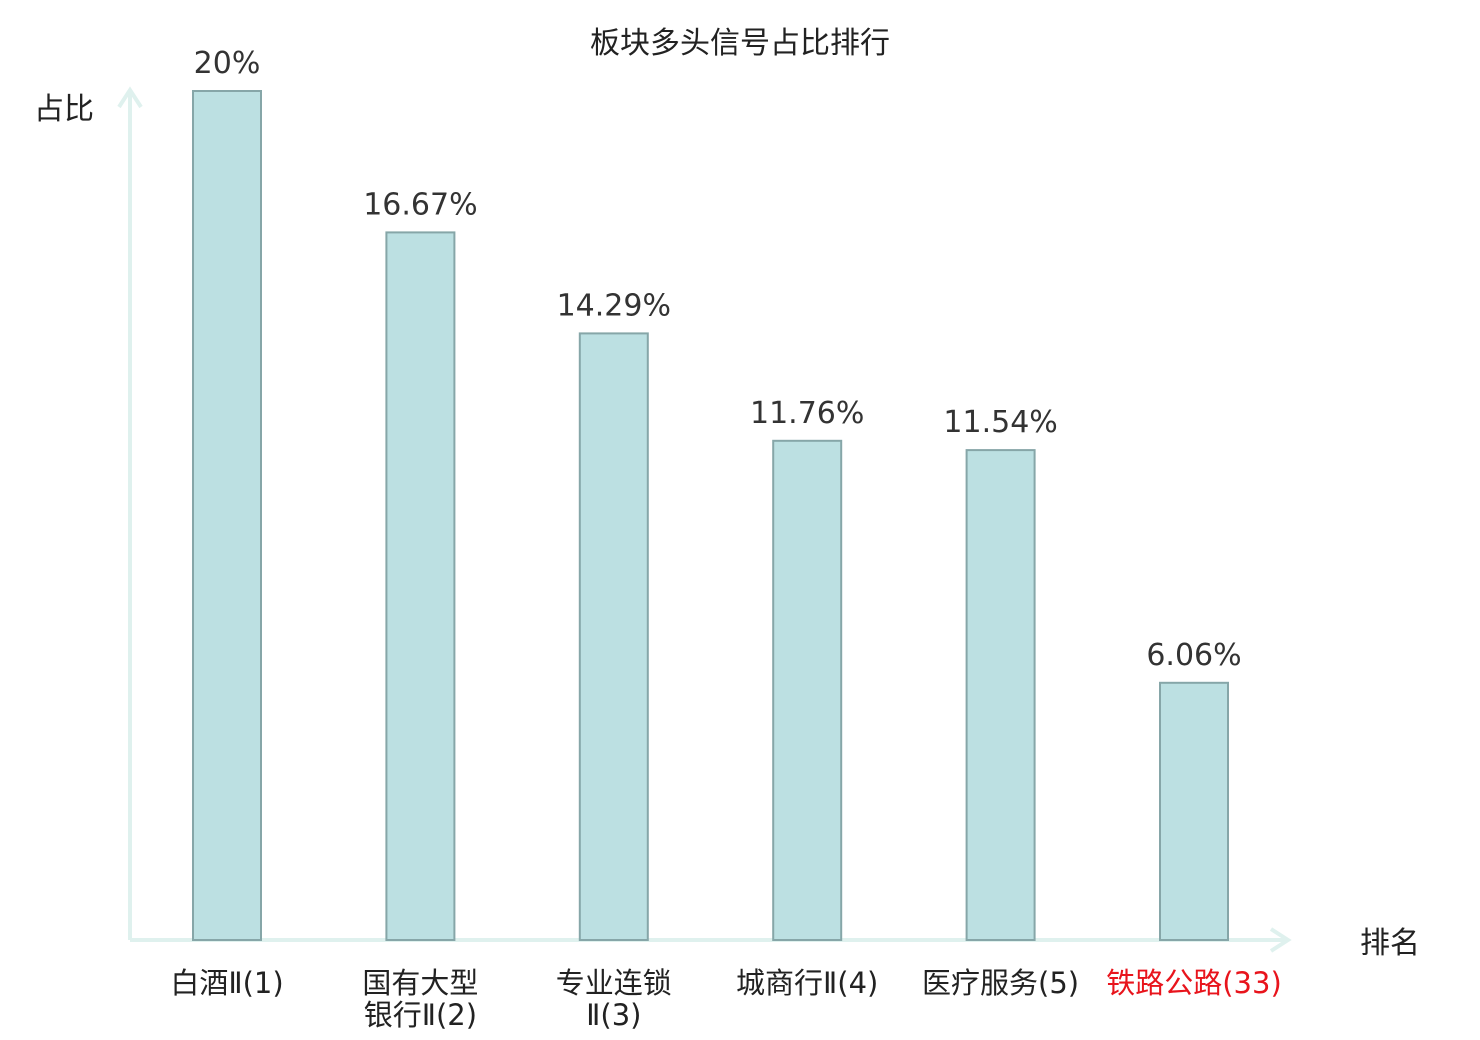 Image resolution: width=1480 pixels, height=1040 pixels. Describe the element at coordinates (226, 983) in the screenshot. I see `category-label: 白酒Ⅱ(1)` at that location.